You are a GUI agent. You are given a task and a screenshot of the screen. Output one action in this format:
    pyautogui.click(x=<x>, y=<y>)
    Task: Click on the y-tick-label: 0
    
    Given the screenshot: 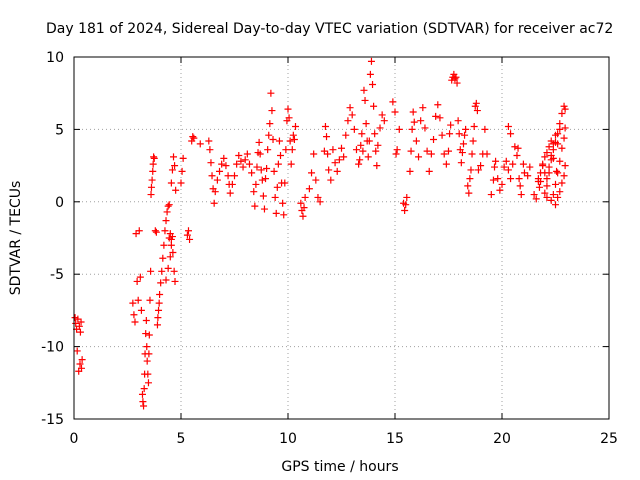 What is the action you would take?
    pyautogui.click(x=59, y=203)
    